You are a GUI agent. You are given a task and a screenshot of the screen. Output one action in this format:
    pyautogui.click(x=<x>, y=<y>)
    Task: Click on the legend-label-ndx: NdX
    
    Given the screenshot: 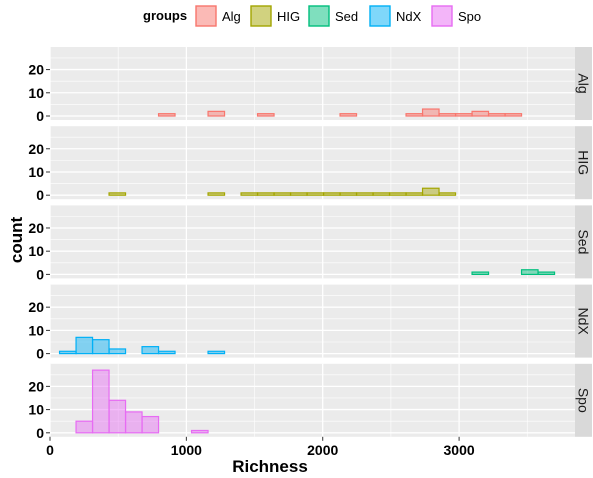 What is the action you would take?
    pyautogui.click(x=409, y=16)
    